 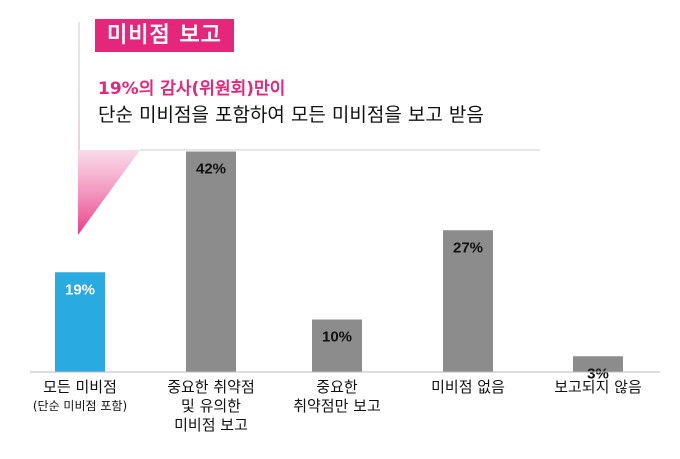 What do you see at coordinates (211, 425) in the screenshot?
I see `category-label-line: 미비점 보고` at bounding box center [211, 425].